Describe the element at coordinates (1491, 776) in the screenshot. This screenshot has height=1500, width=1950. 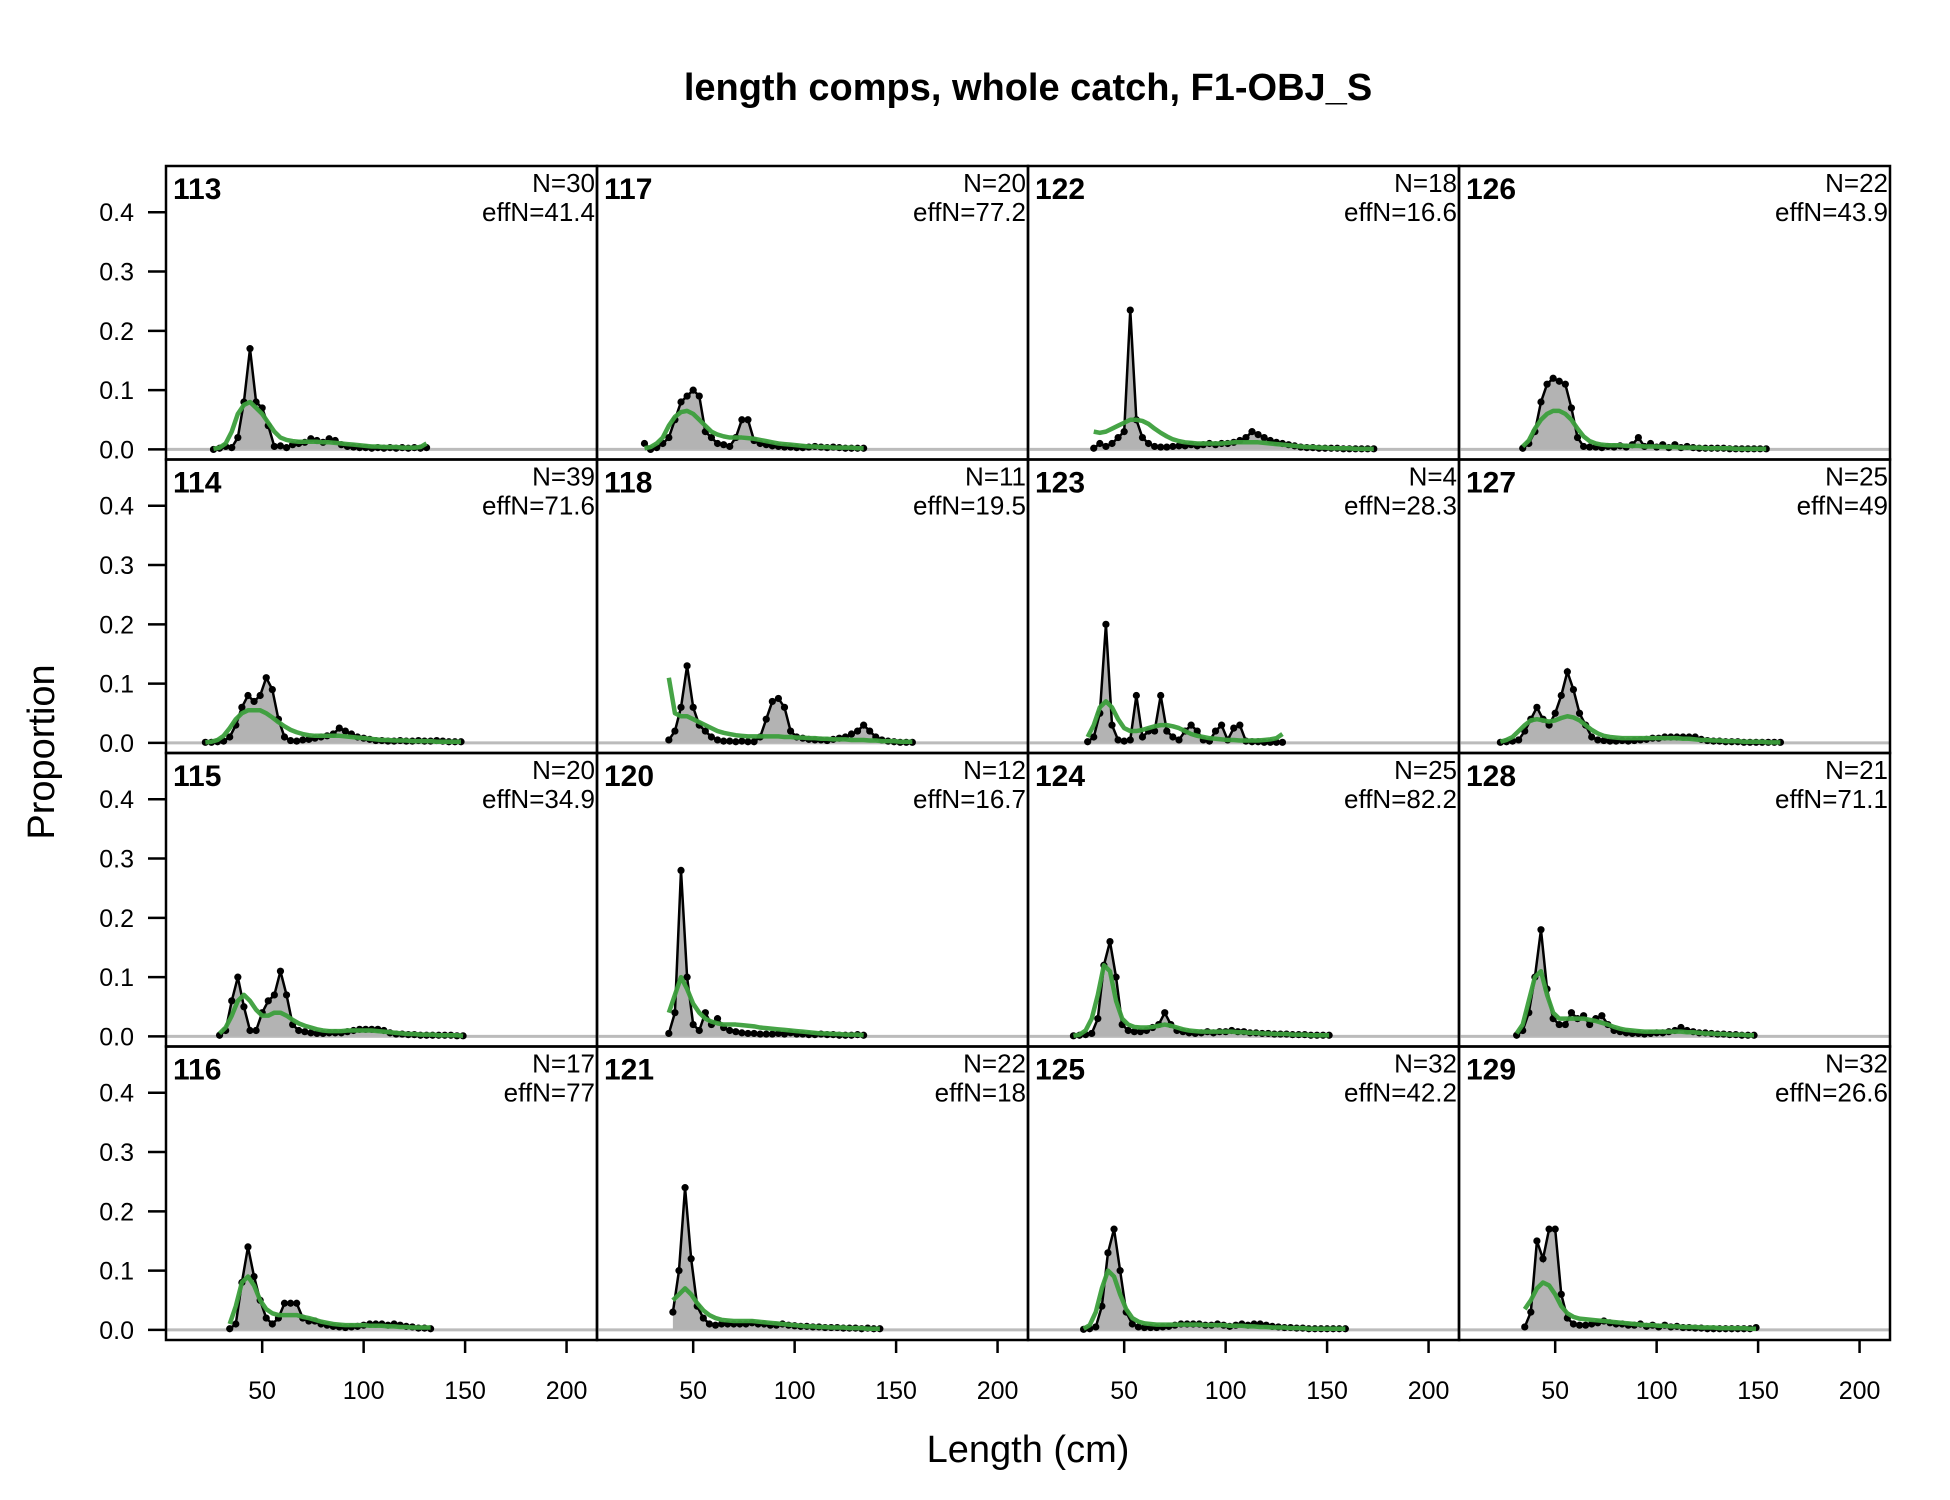
I see `panel-label: 128` at that location.